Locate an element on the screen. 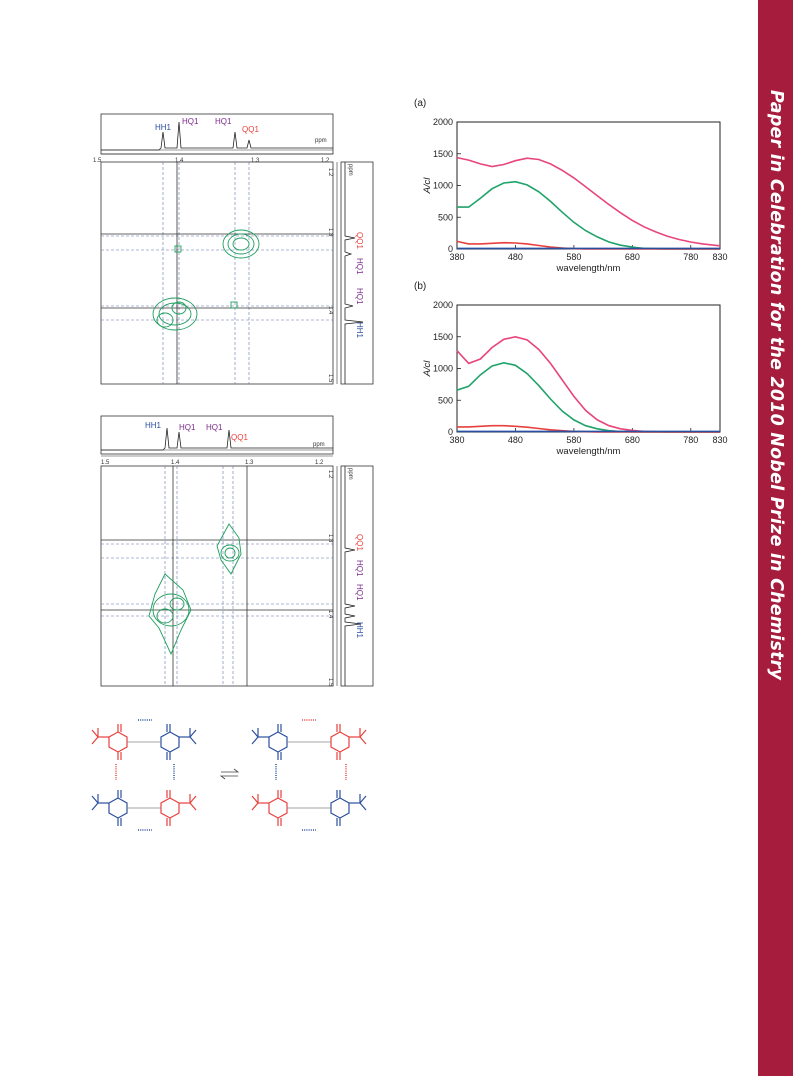 This screenshot has height=1076, width=793. panel-label: (b) is located at coordinates (420, 286).